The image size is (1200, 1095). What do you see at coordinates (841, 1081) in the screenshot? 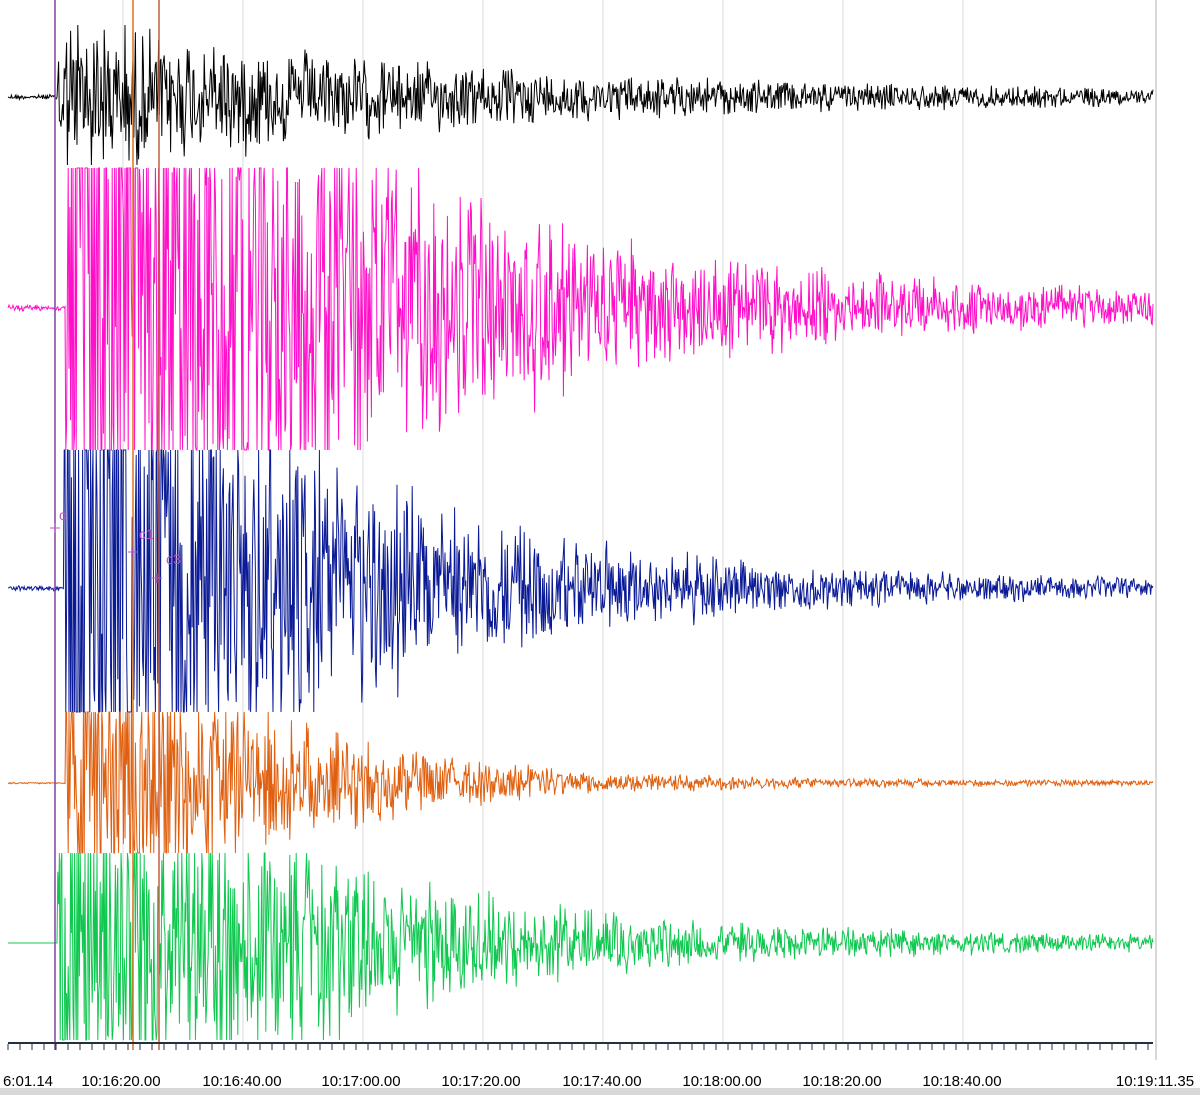
I see `time-tick-label: 10:18:20.00` at bounding box center [841, 1081].